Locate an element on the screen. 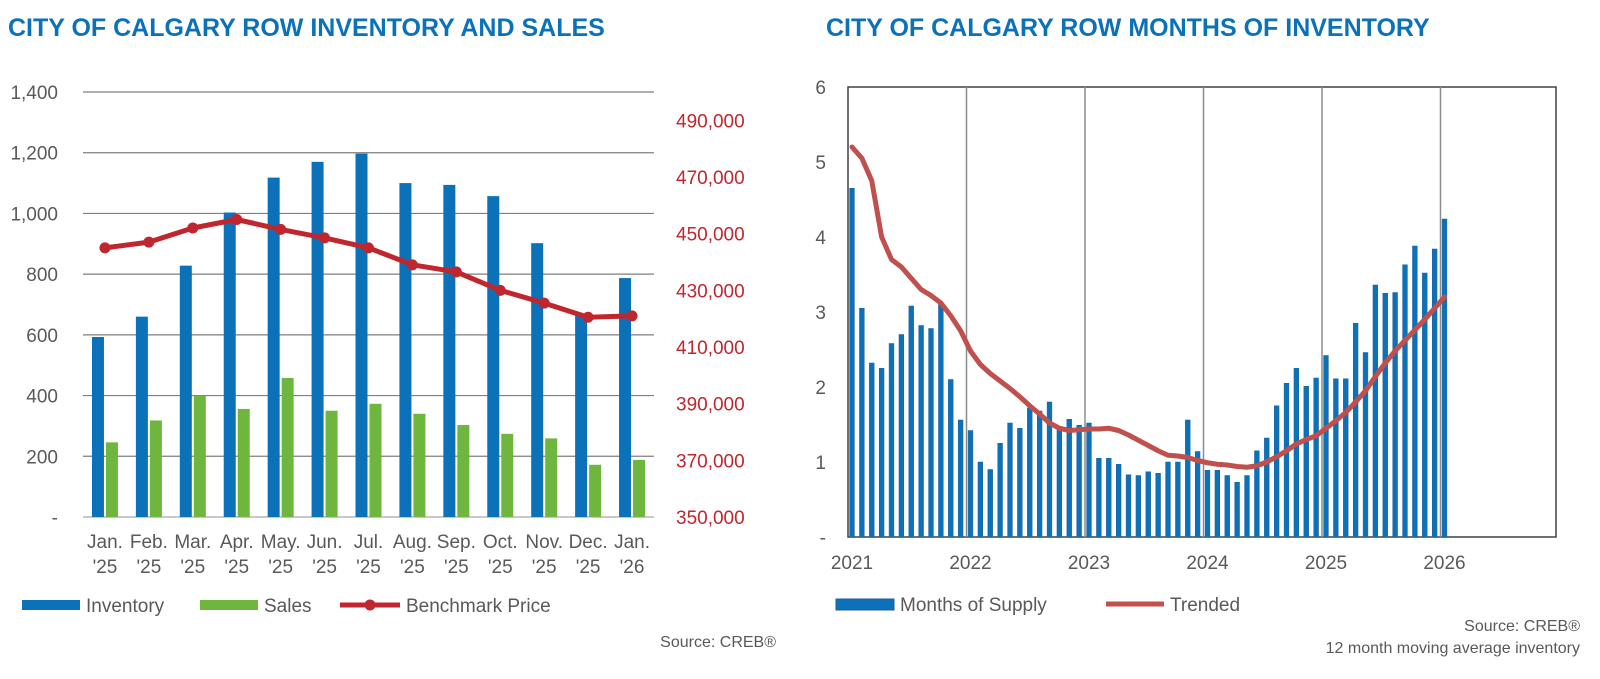 This screenshot has height=679, width=1600. x-tick-label-month: Oct. is located at coordinates (500, 542).